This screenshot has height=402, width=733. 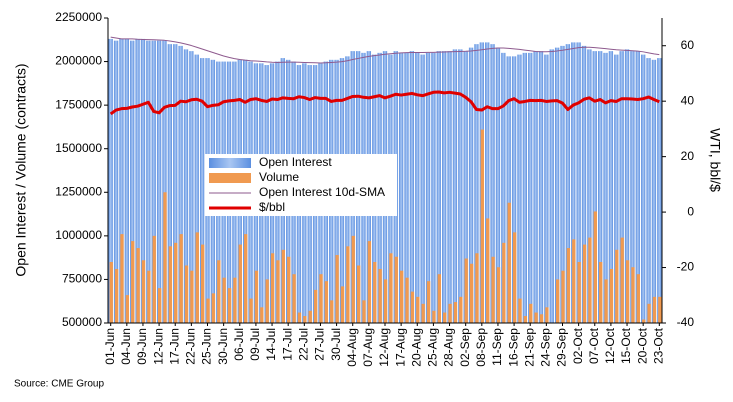 What do you see at coordinates (223, 346) in the screenshot?
I see `x-tick-label: 30-Jun` at bounding box center [223, 346].